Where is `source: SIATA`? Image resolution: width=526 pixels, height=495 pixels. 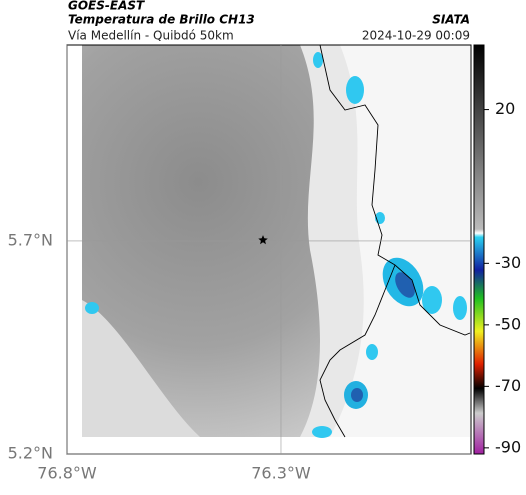 source: SIATA is located at coordinates (451, 20).